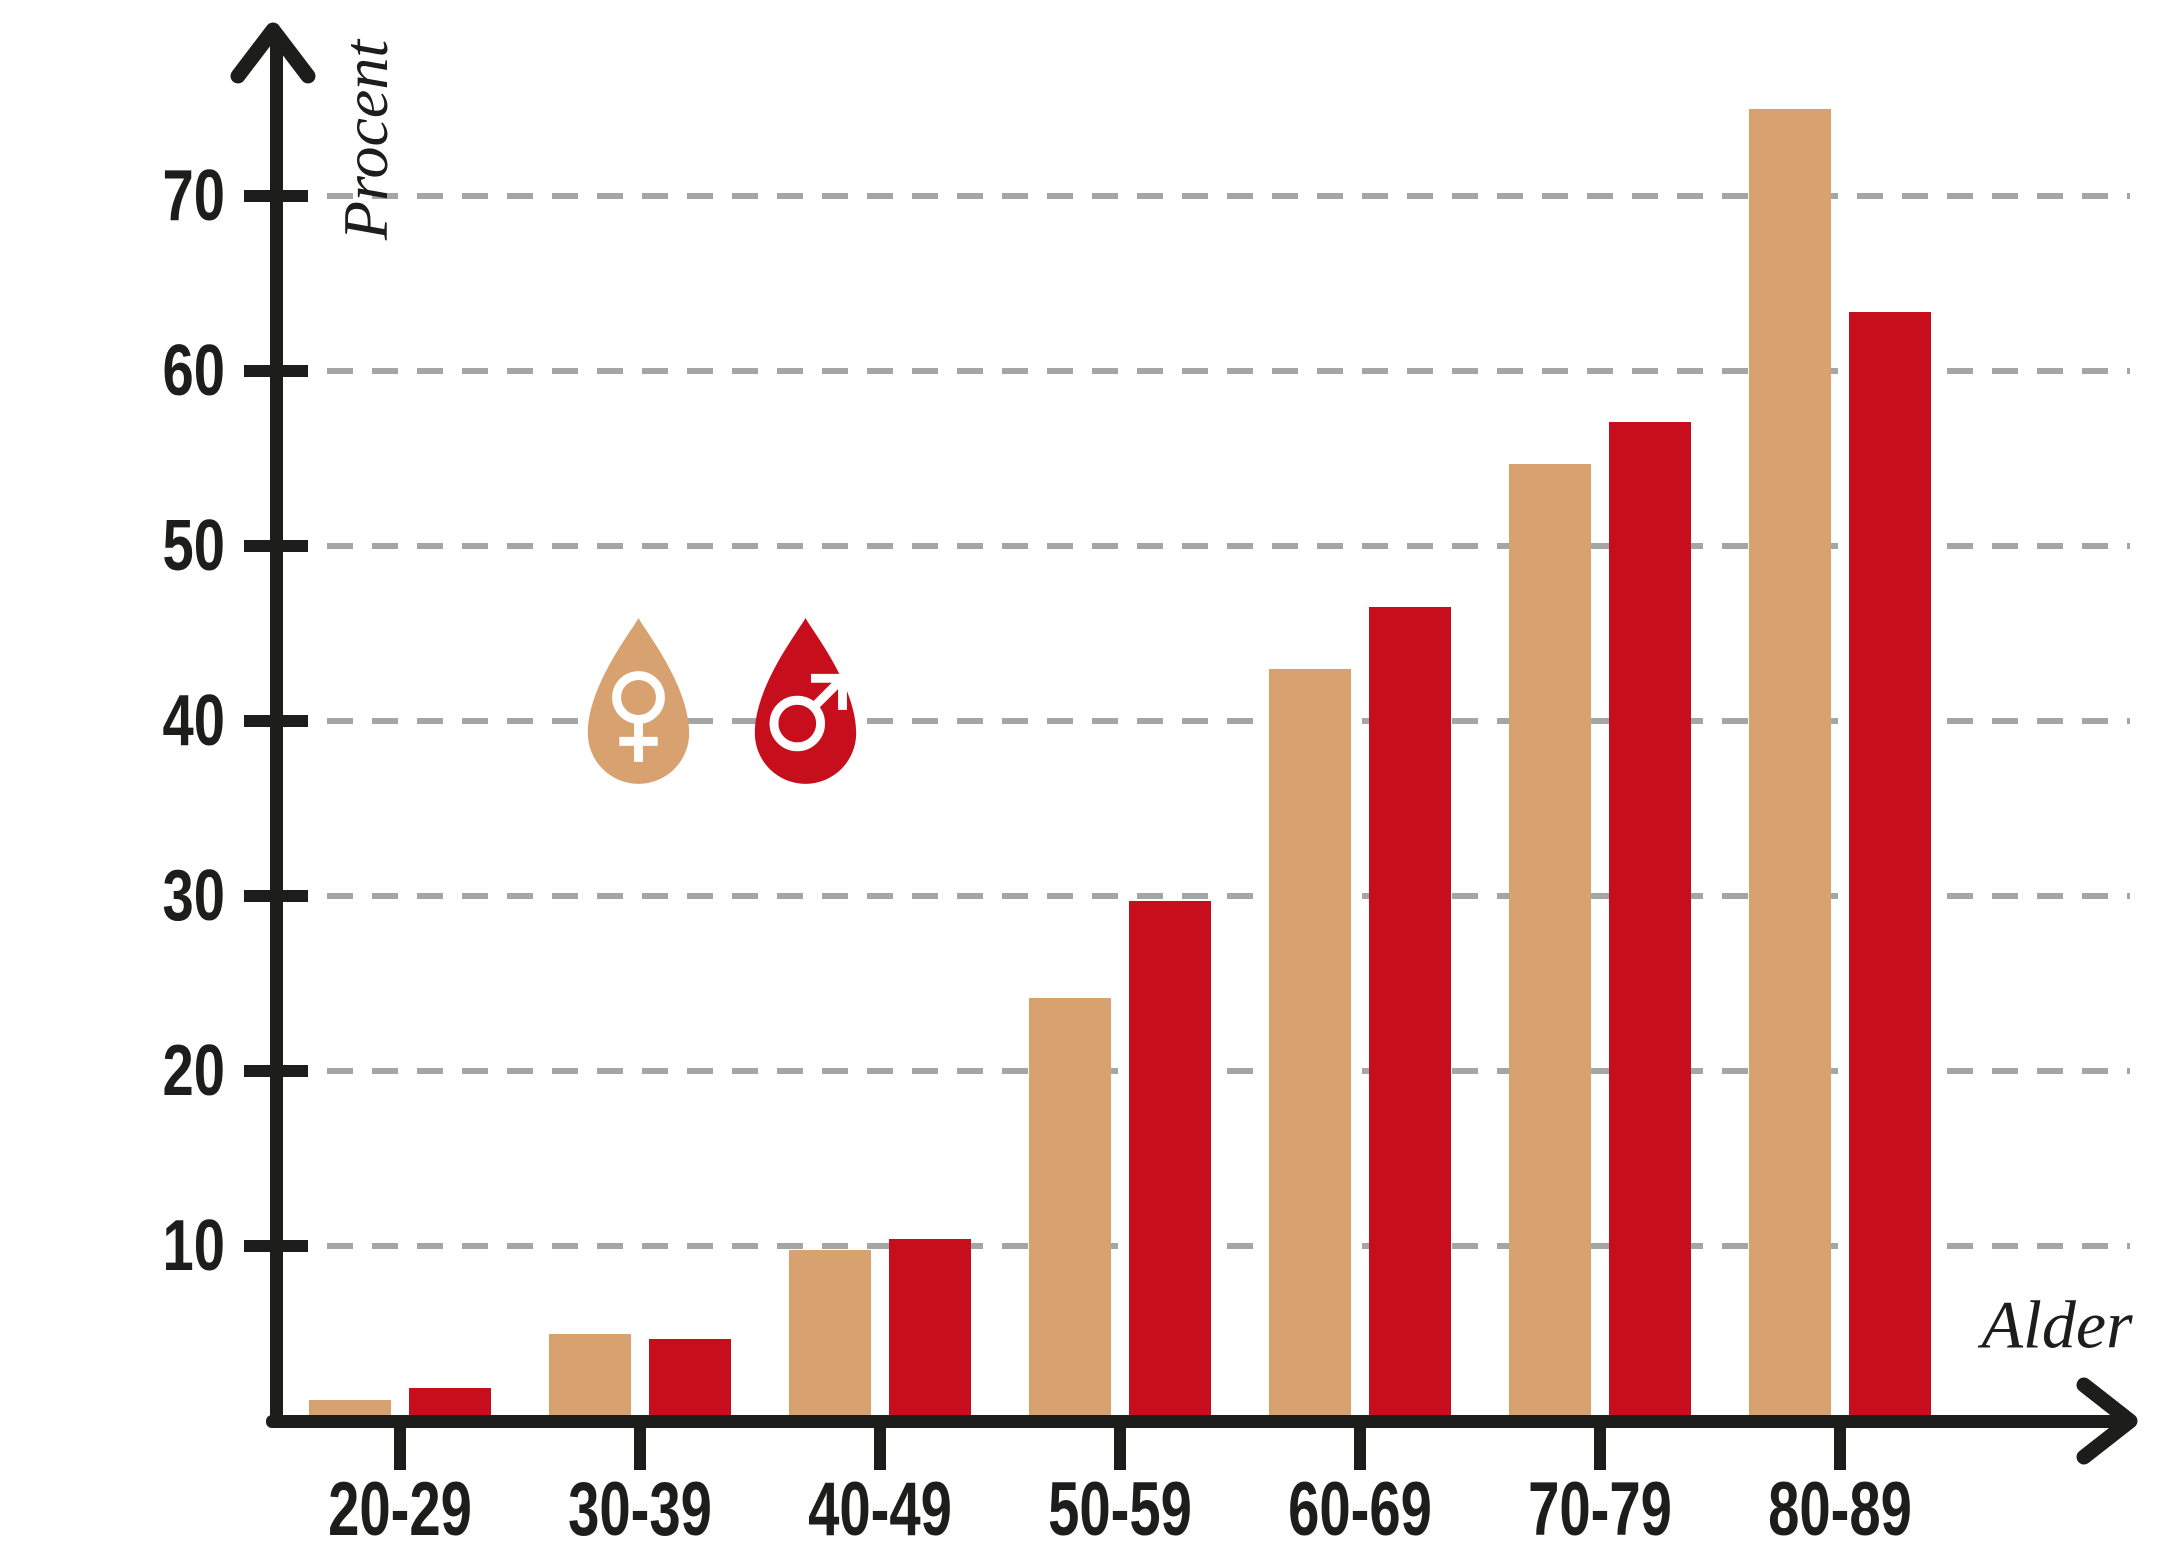  Describe the element at coordinates (2057, 1324) in the screenshot. I see `x-axis-title: Alder` at that location.